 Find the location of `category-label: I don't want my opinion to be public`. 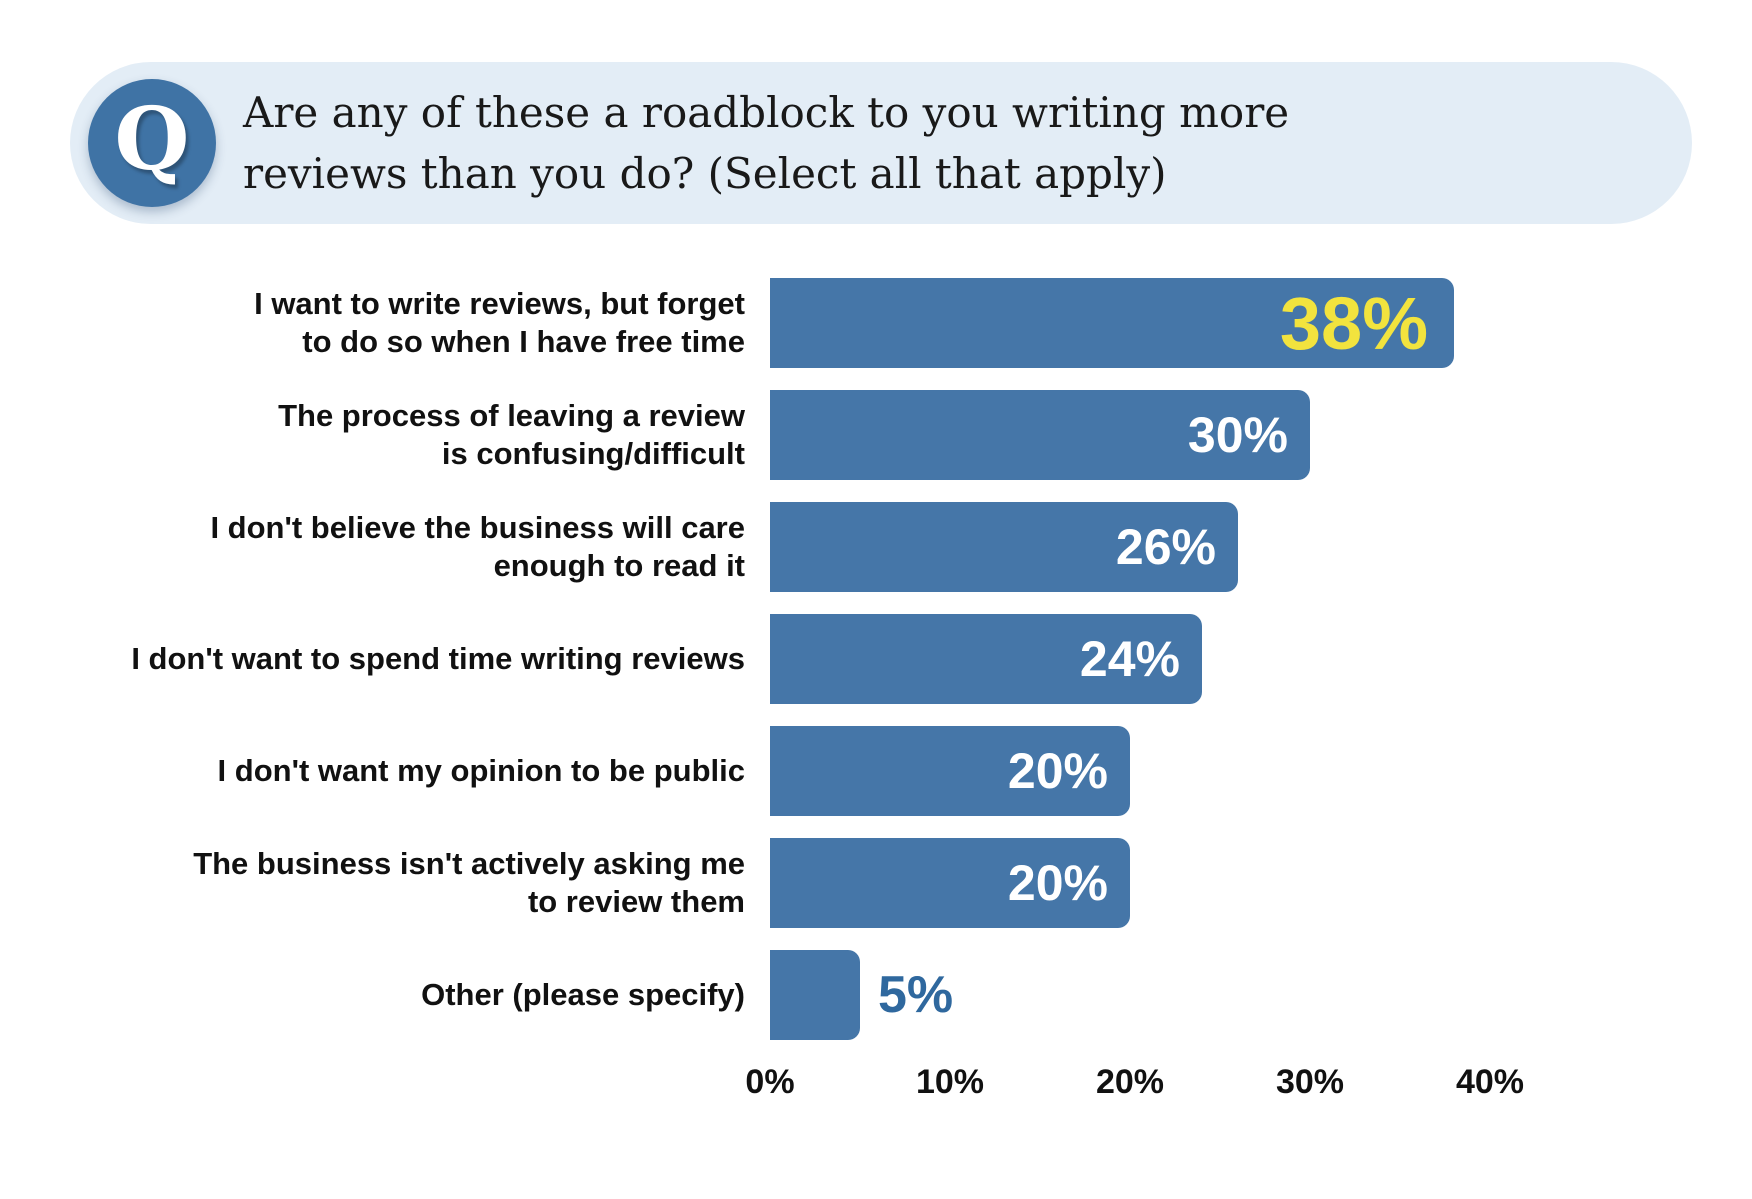

category-label: I don't want my opinion to be public is located at coordinates (385, 771).